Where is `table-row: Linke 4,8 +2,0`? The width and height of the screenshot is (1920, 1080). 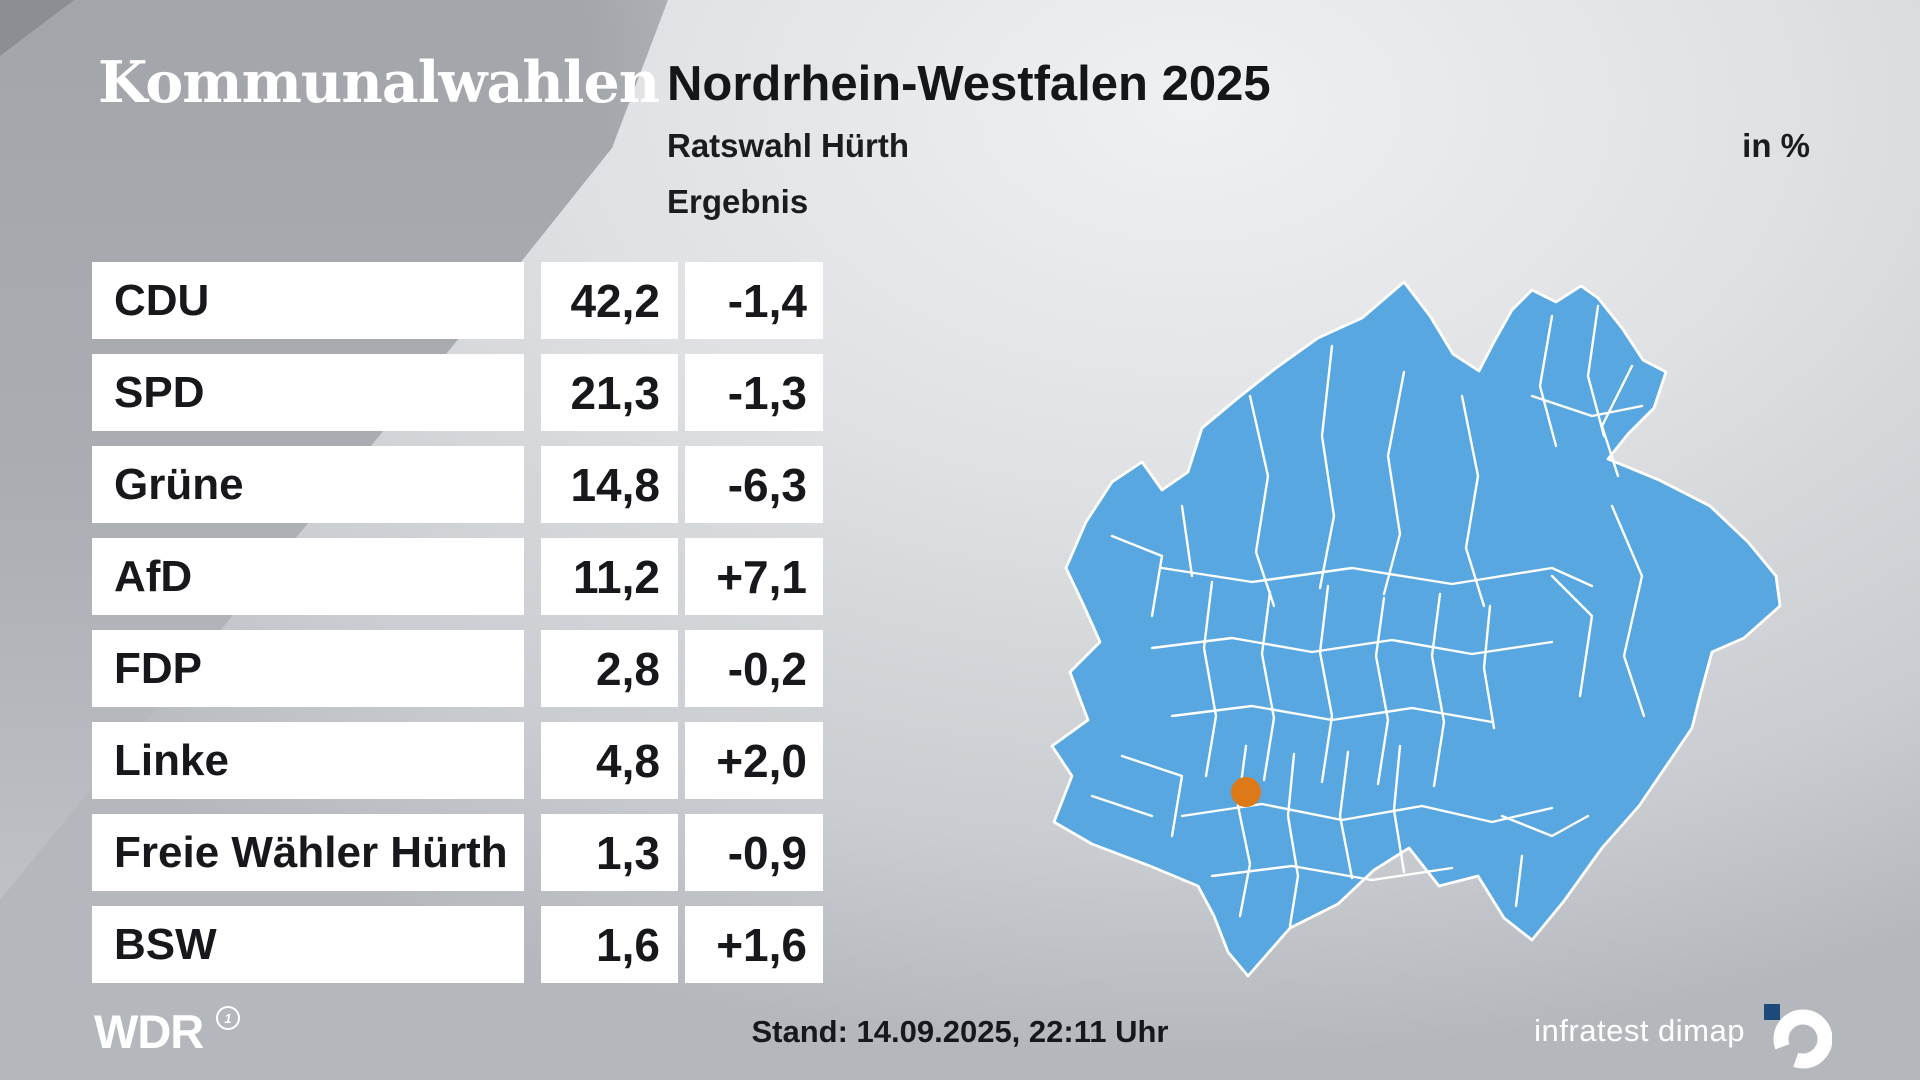 table-row: Linke 4,8 +2,0 is located at coordinates (457, 760).